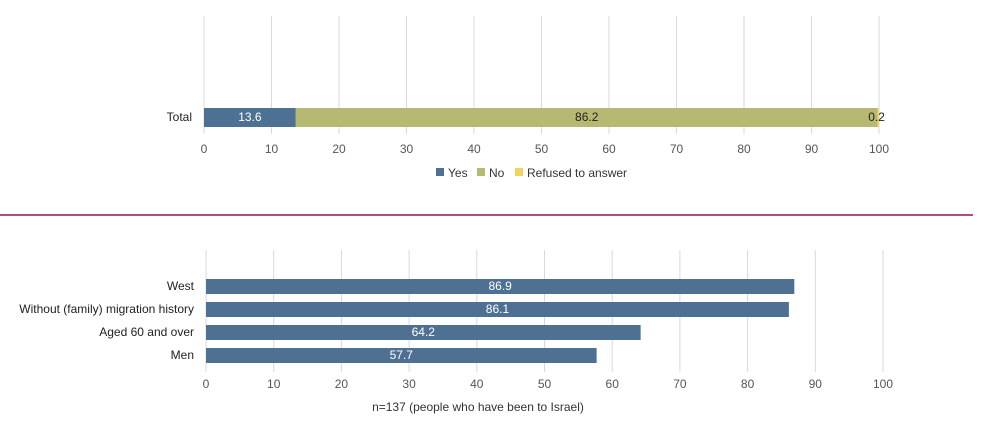  I want to click on chart1-x-tick: 20, so click(339, 149).